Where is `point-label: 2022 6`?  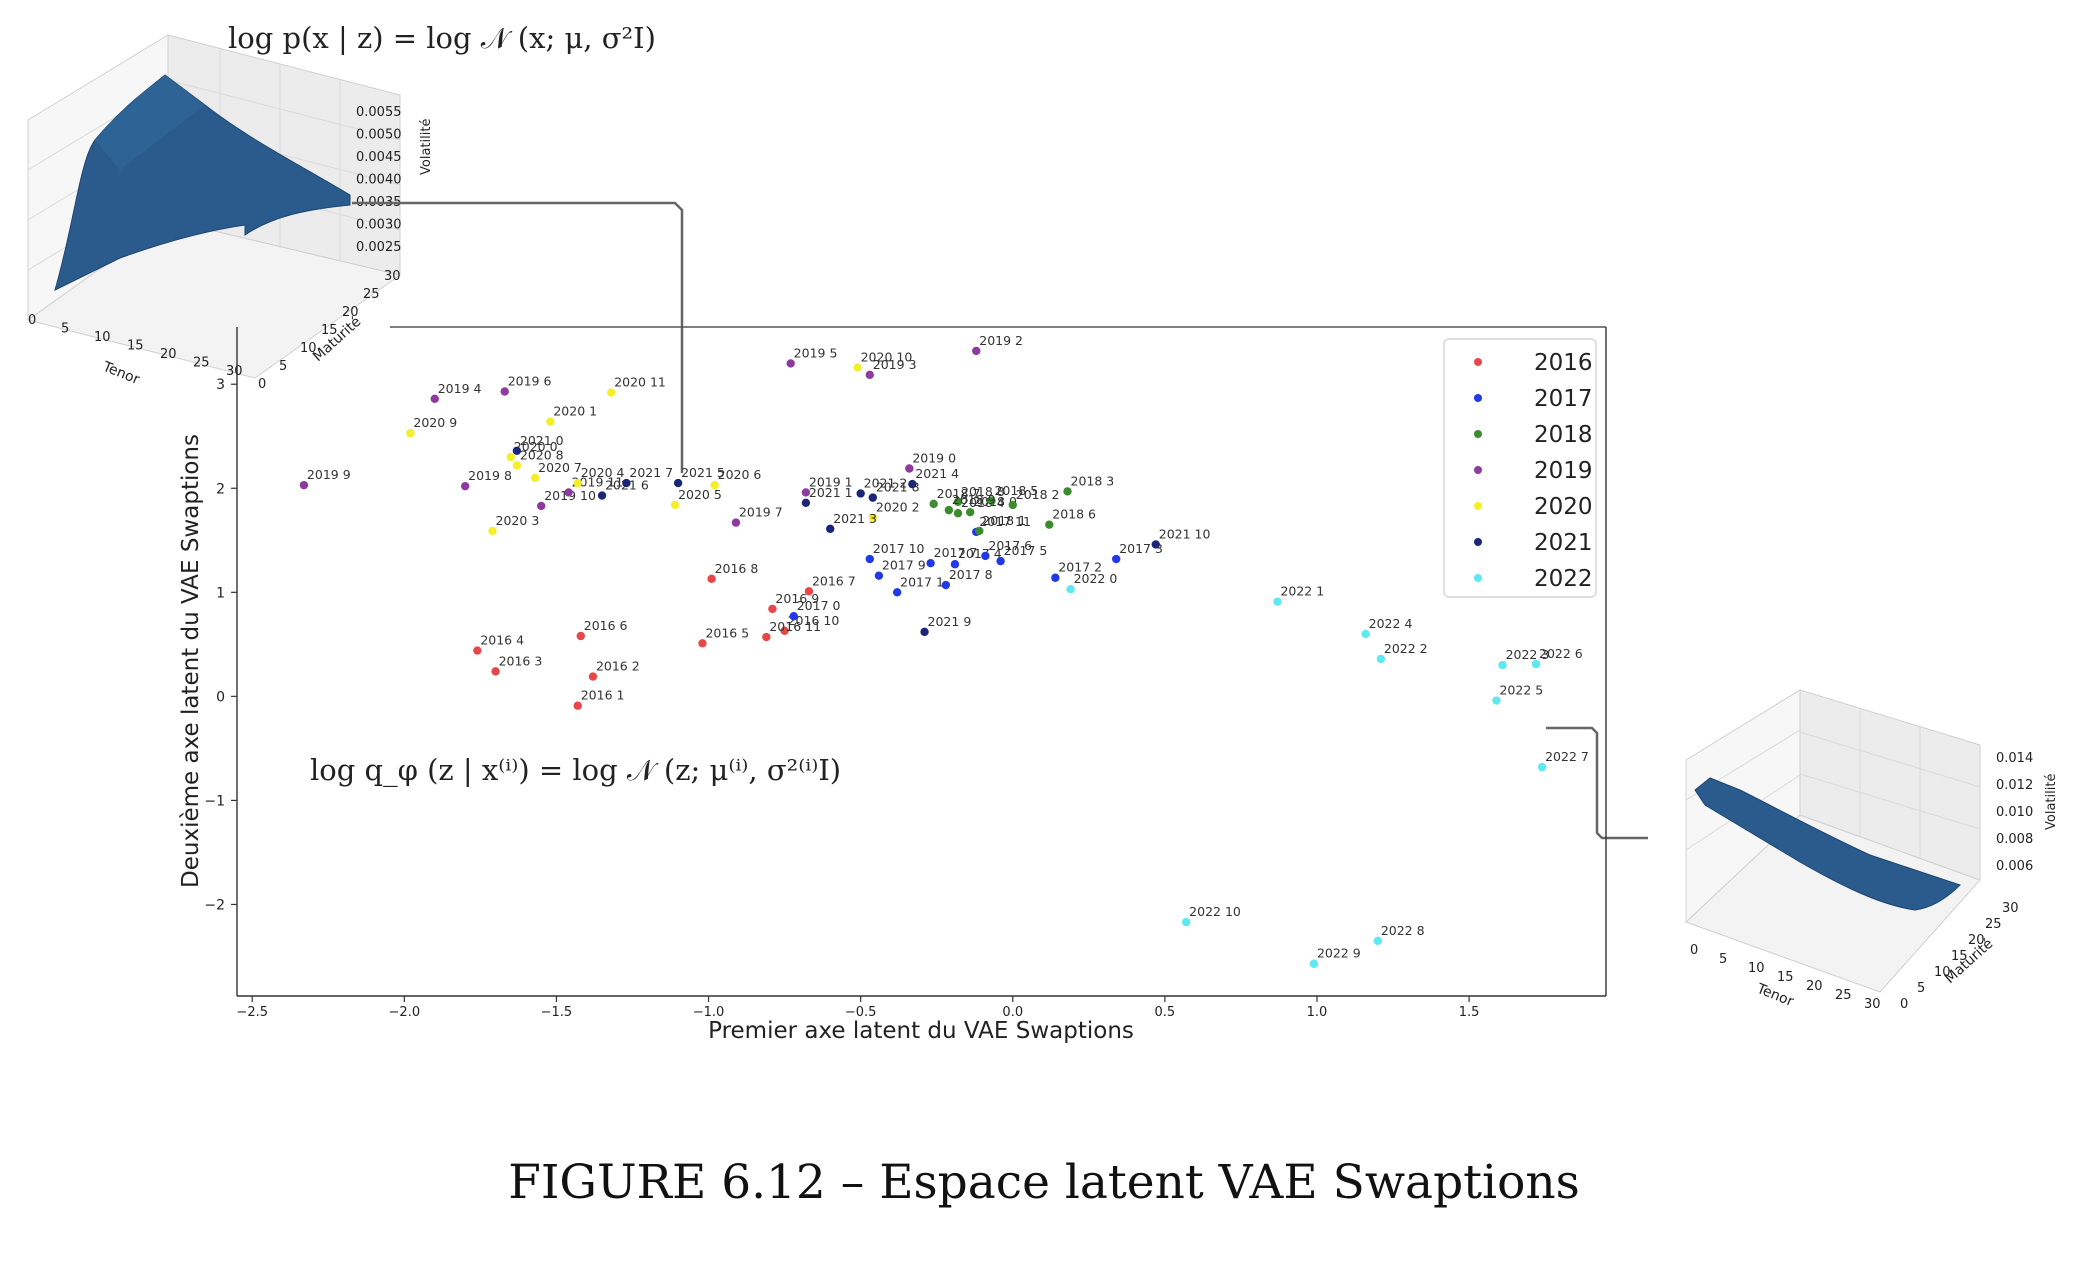 point-label: 2022 6 is located at coordinates (1561, 653).